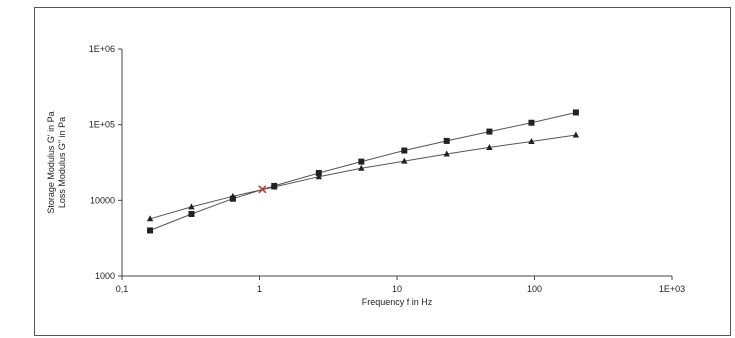  What do you see at coordinates (397, 289) in the screenshot?
I see `x-tick-label: 10` at bounding box center [397, 289].